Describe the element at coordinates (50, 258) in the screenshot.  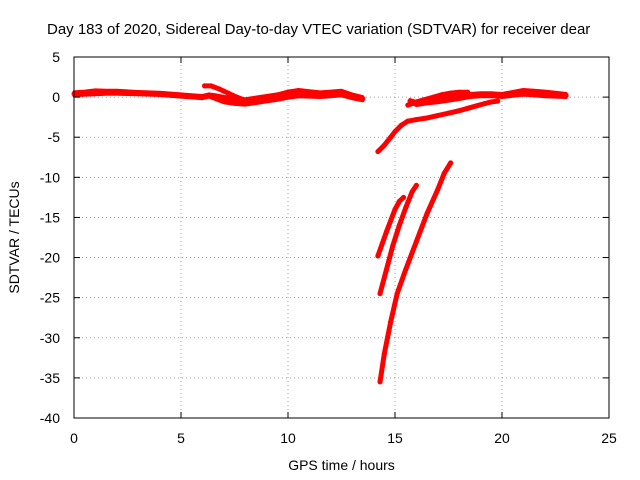
I see `y-tick-label: -20` at that location.